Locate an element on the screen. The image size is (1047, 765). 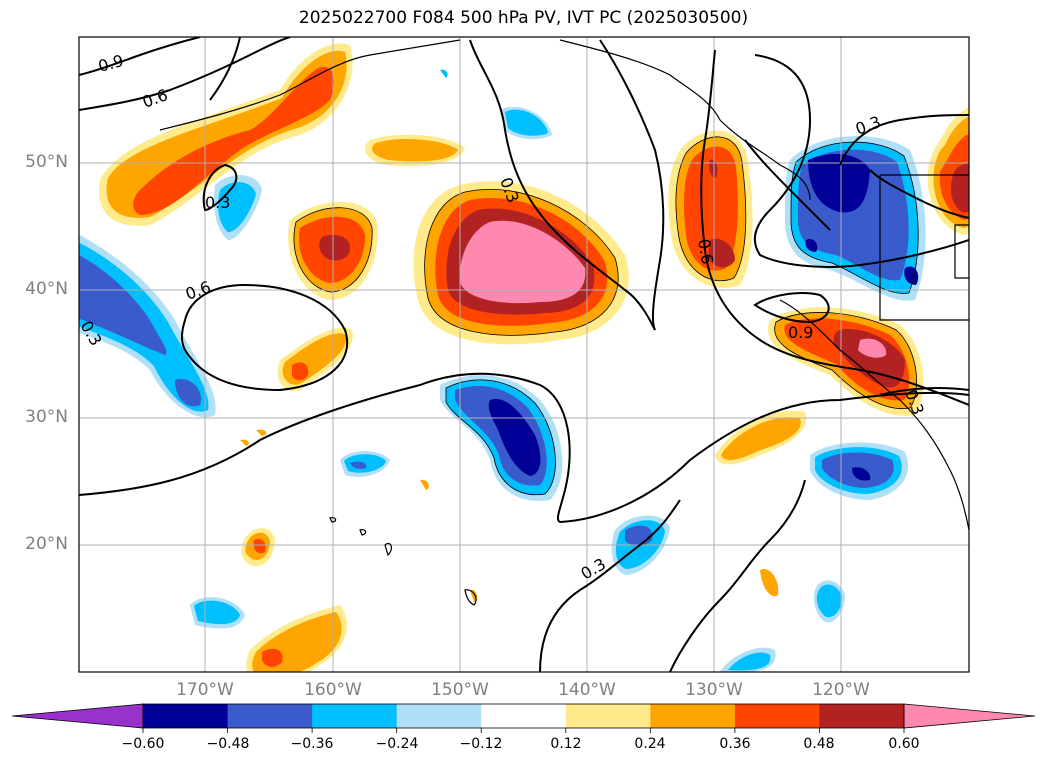
colorbar-label: 0.12 is located at coordinates (566, 744).